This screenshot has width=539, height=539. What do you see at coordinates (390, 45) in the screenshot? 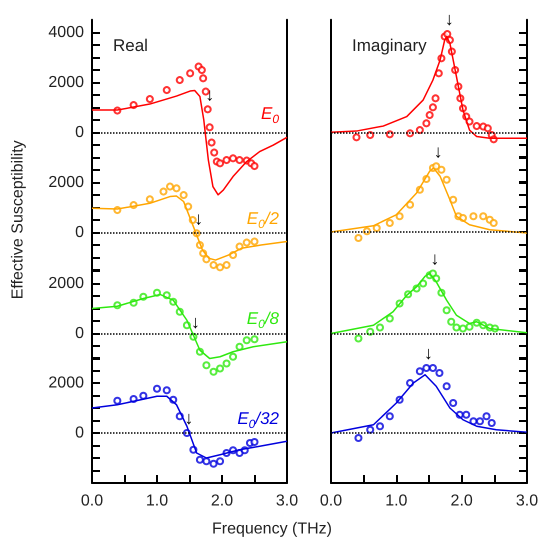
I see `text: Imaginary` at bounding box center [390, 45].